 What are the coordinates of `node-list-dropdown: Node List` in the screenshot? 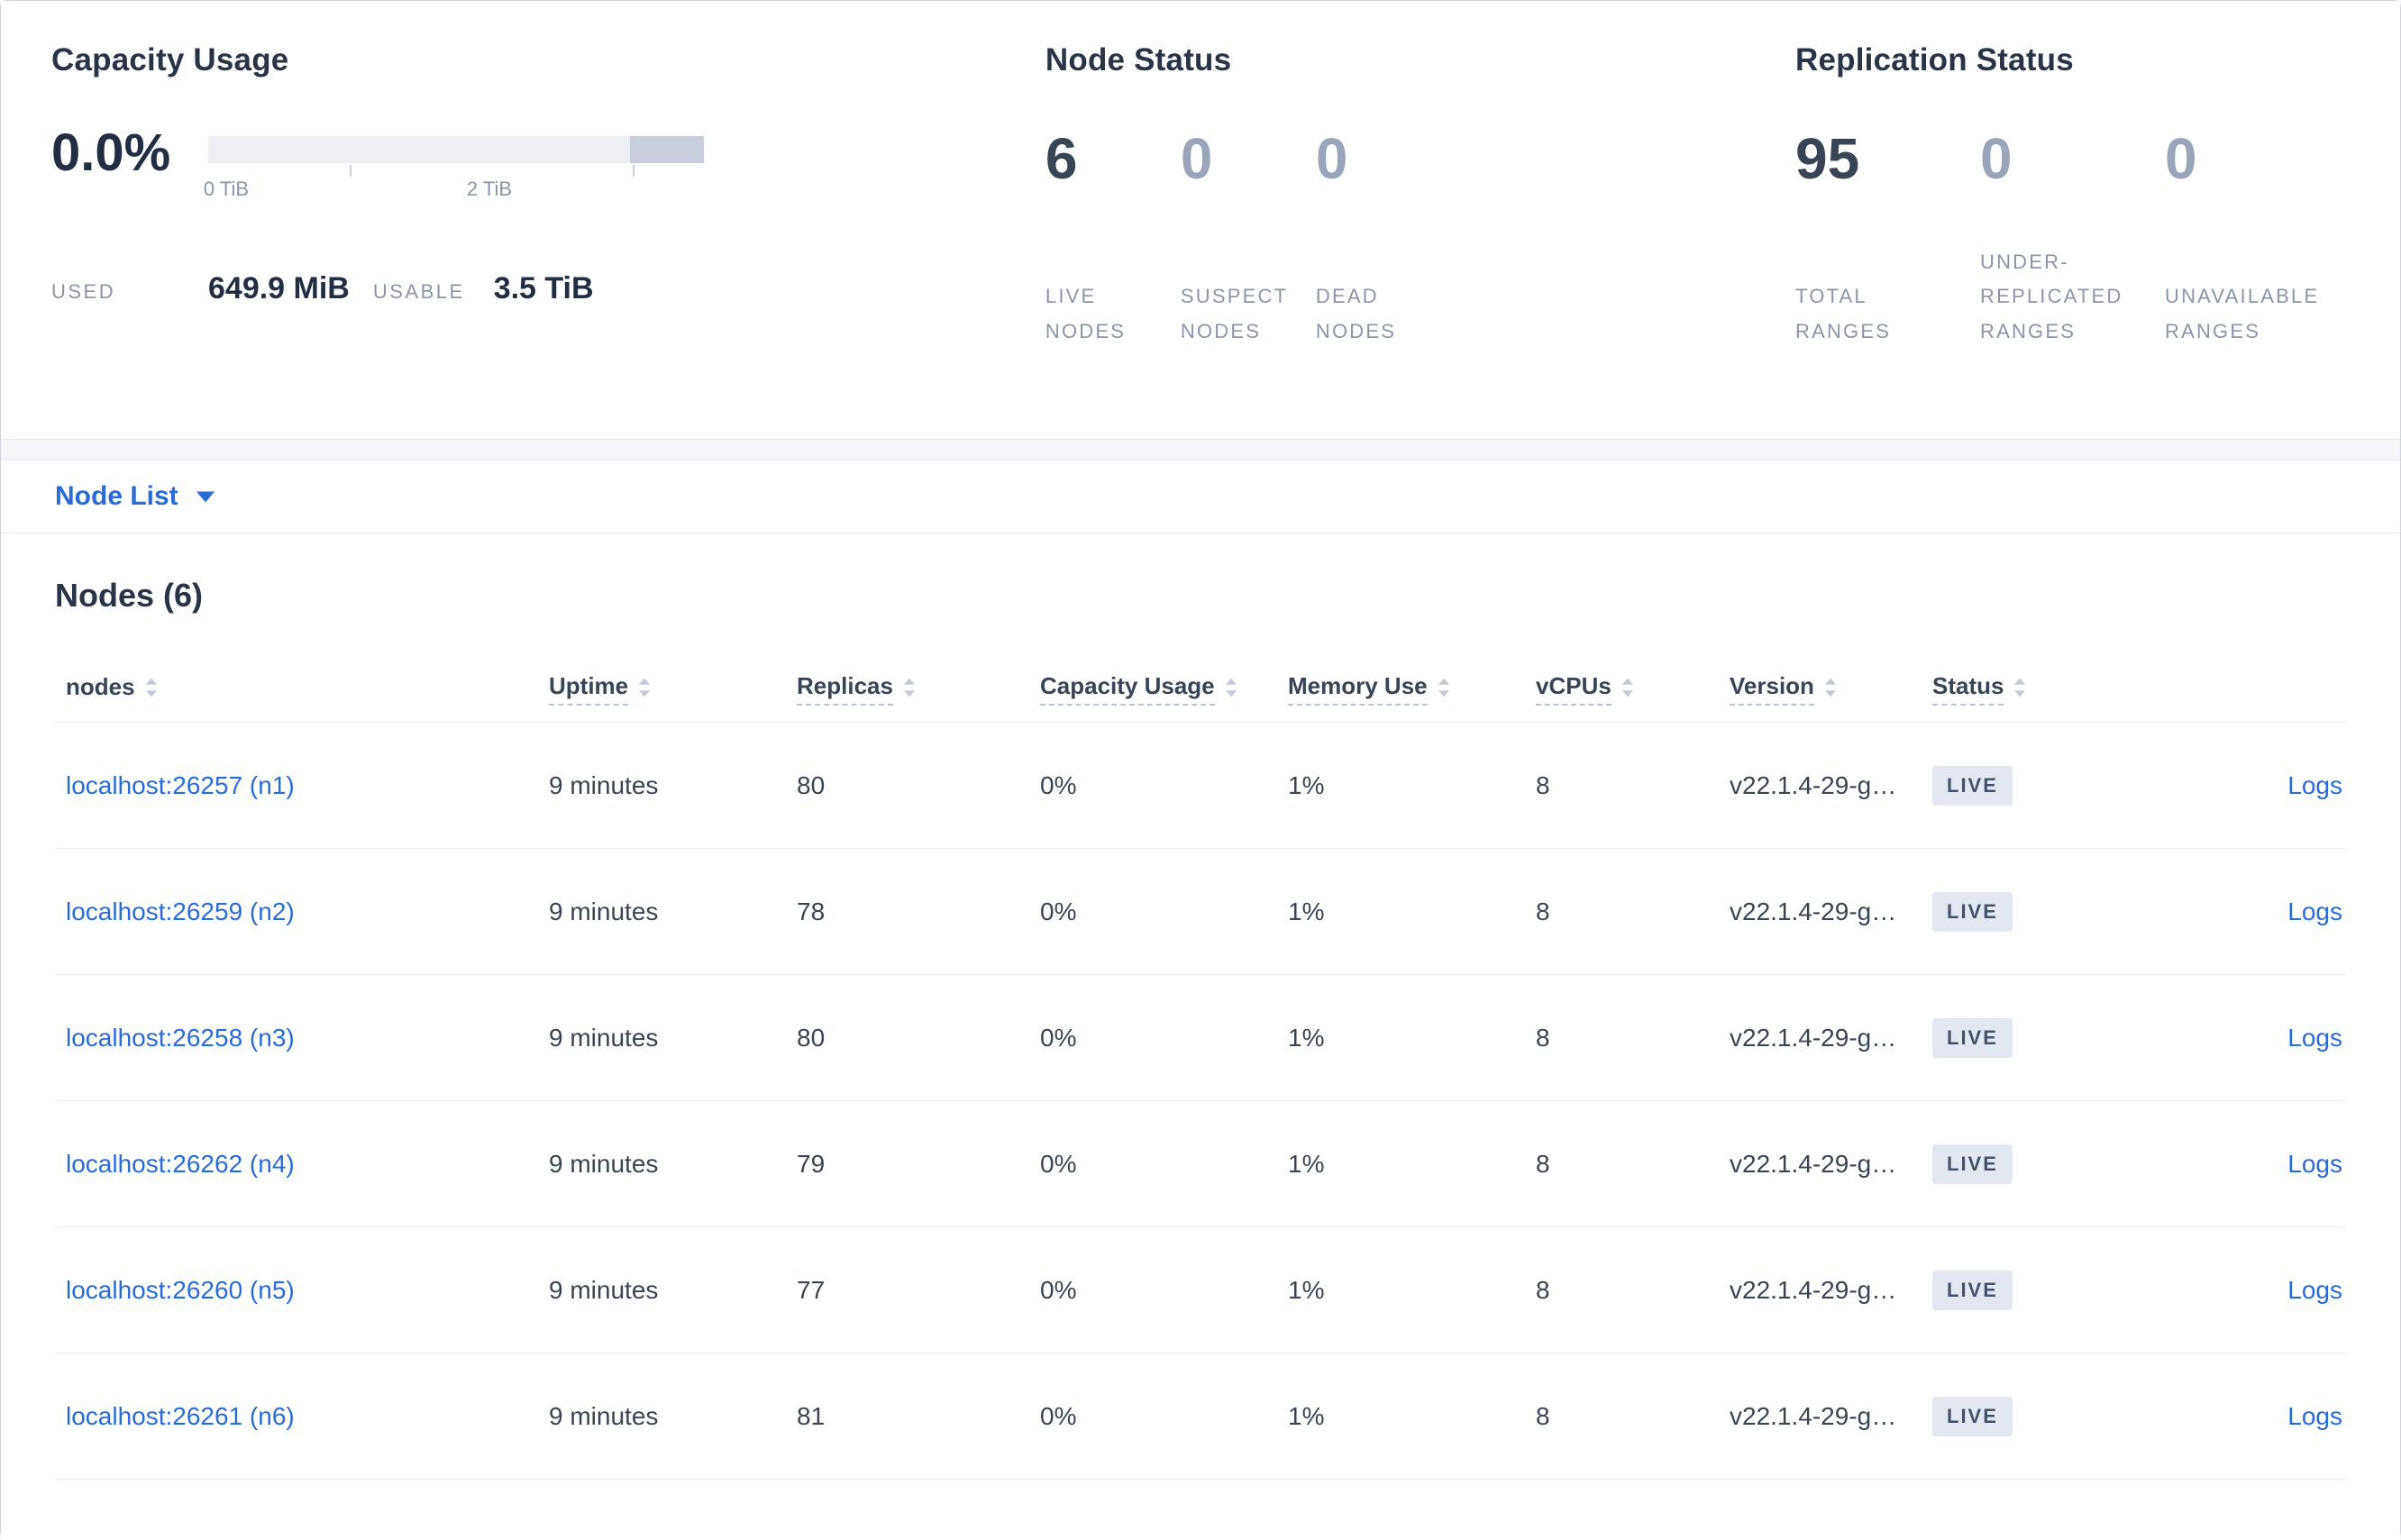 It's located at (135, 496).